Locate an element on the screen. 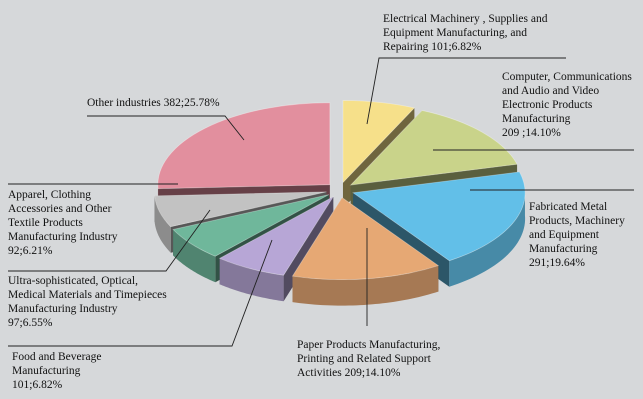  slice-label-line: Ultra-sophisticated, Optical, is located at coordinates (73, 281).